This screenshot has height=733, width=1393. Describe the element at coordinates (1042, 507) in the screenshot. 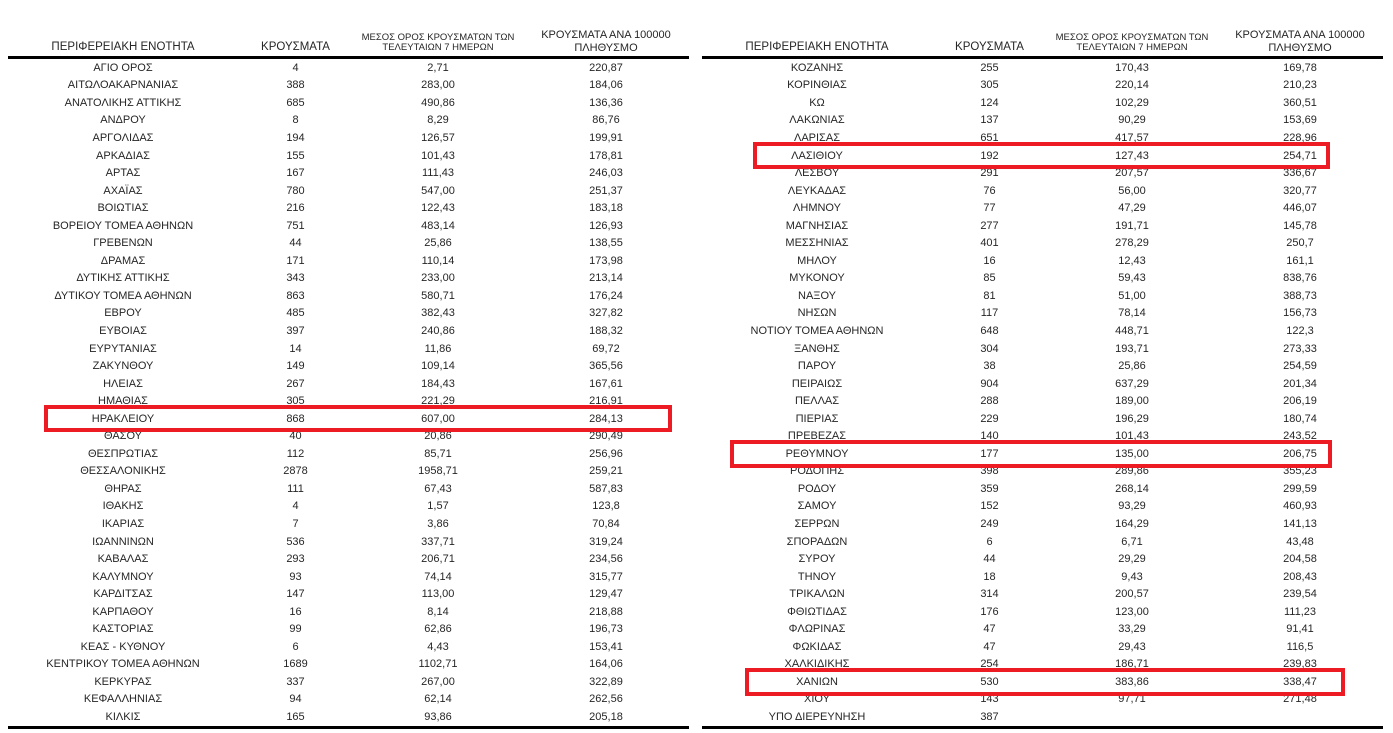

I see `table-row: ΣΑΜΟΥ 152 93,29 460,93` at that location.